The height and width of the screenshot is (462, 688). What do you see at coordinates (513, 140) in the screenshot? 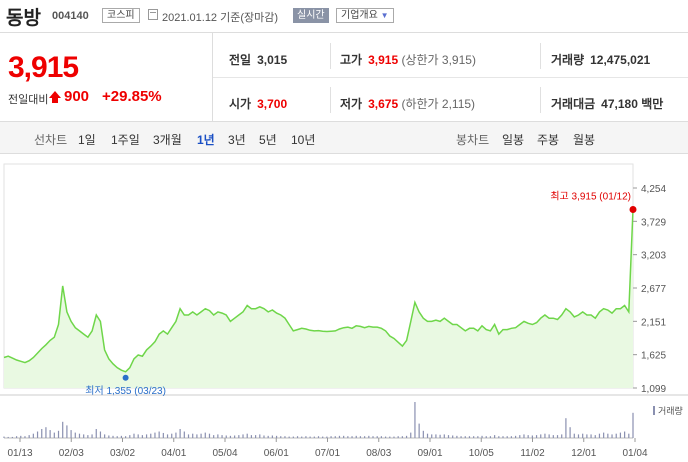
I see `candle-daily: 일봉` at bounding box center [513, 140].